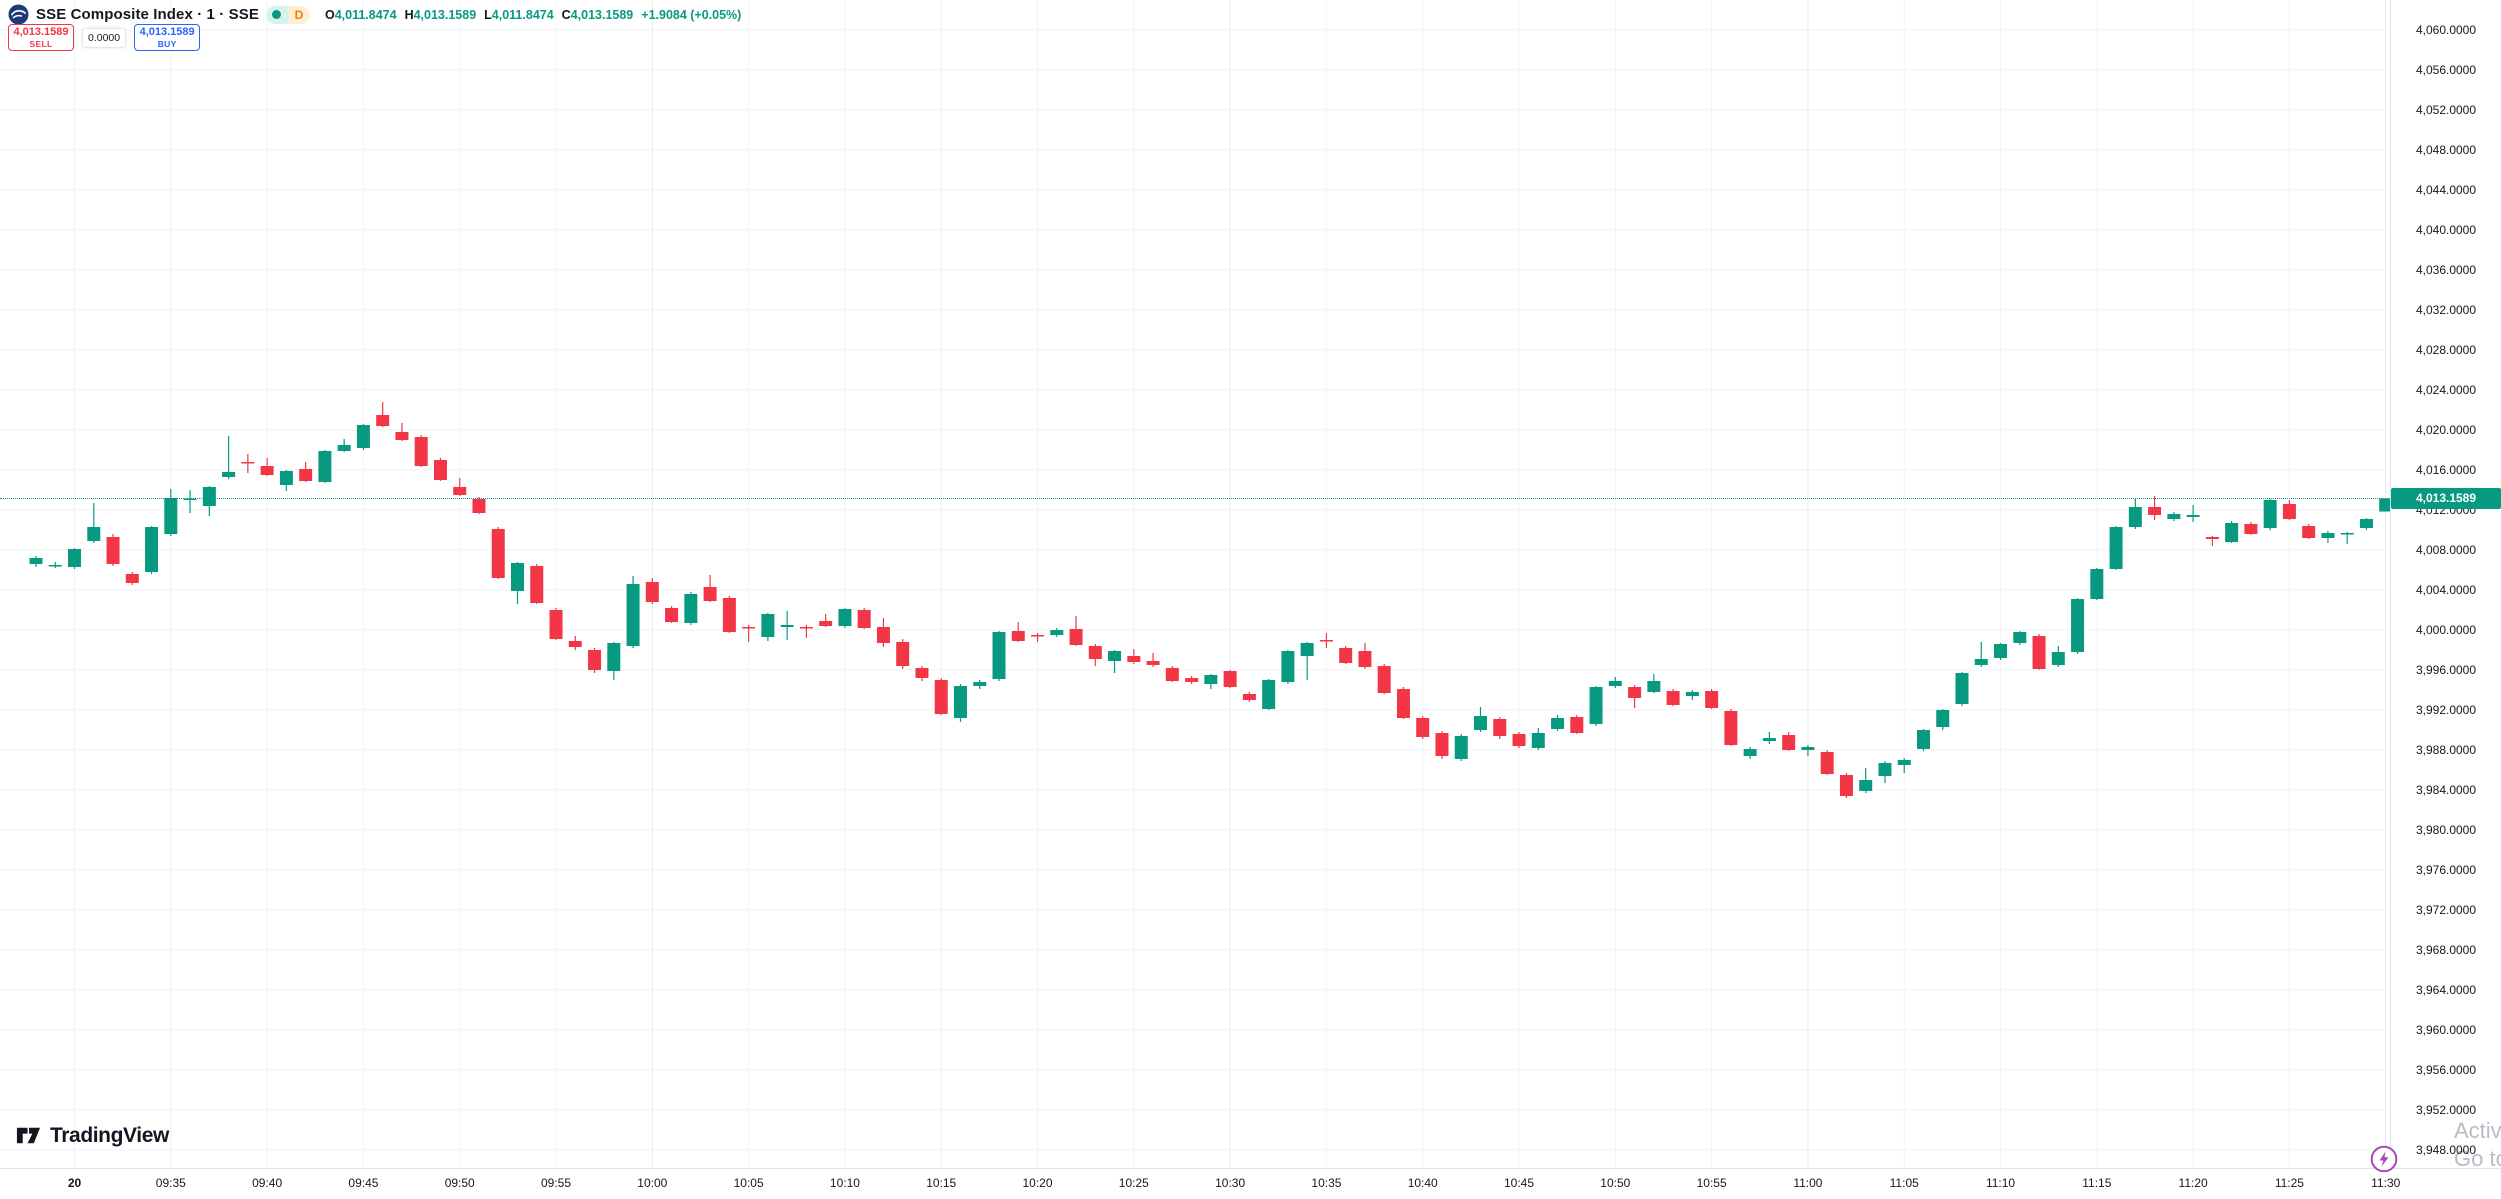 The height and width of the screenshot is (1199, 2501). What do you see at coordinates (1808, 1183) in the screenshot?
I see `time-axis-label: 11:00` at bounding box center [1808, 1183].